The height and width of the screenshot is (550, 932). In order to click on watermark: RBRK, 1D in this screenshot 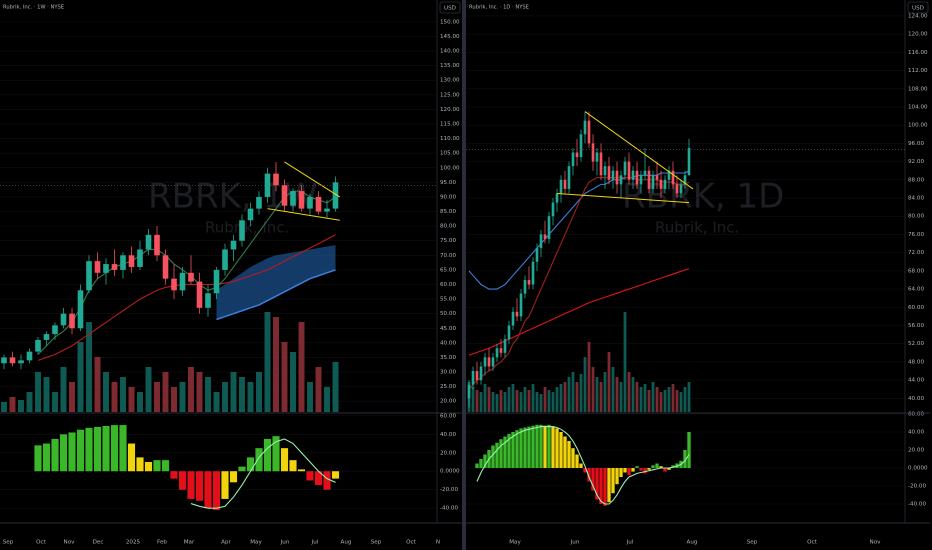, I will do `click(703, 197)`.